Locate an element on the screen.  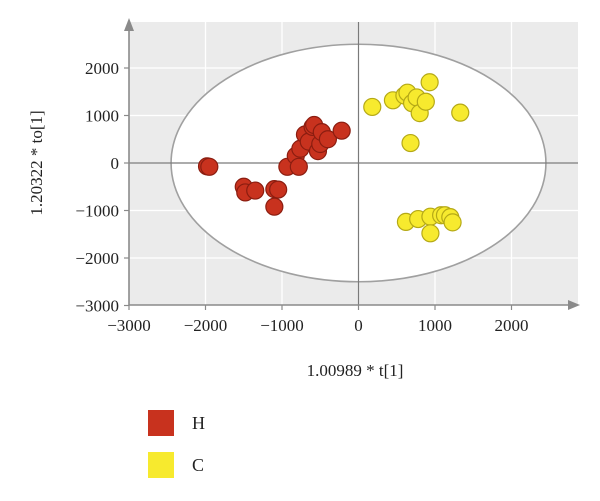
x-axis-arrow is located at coordinates (574, 305).